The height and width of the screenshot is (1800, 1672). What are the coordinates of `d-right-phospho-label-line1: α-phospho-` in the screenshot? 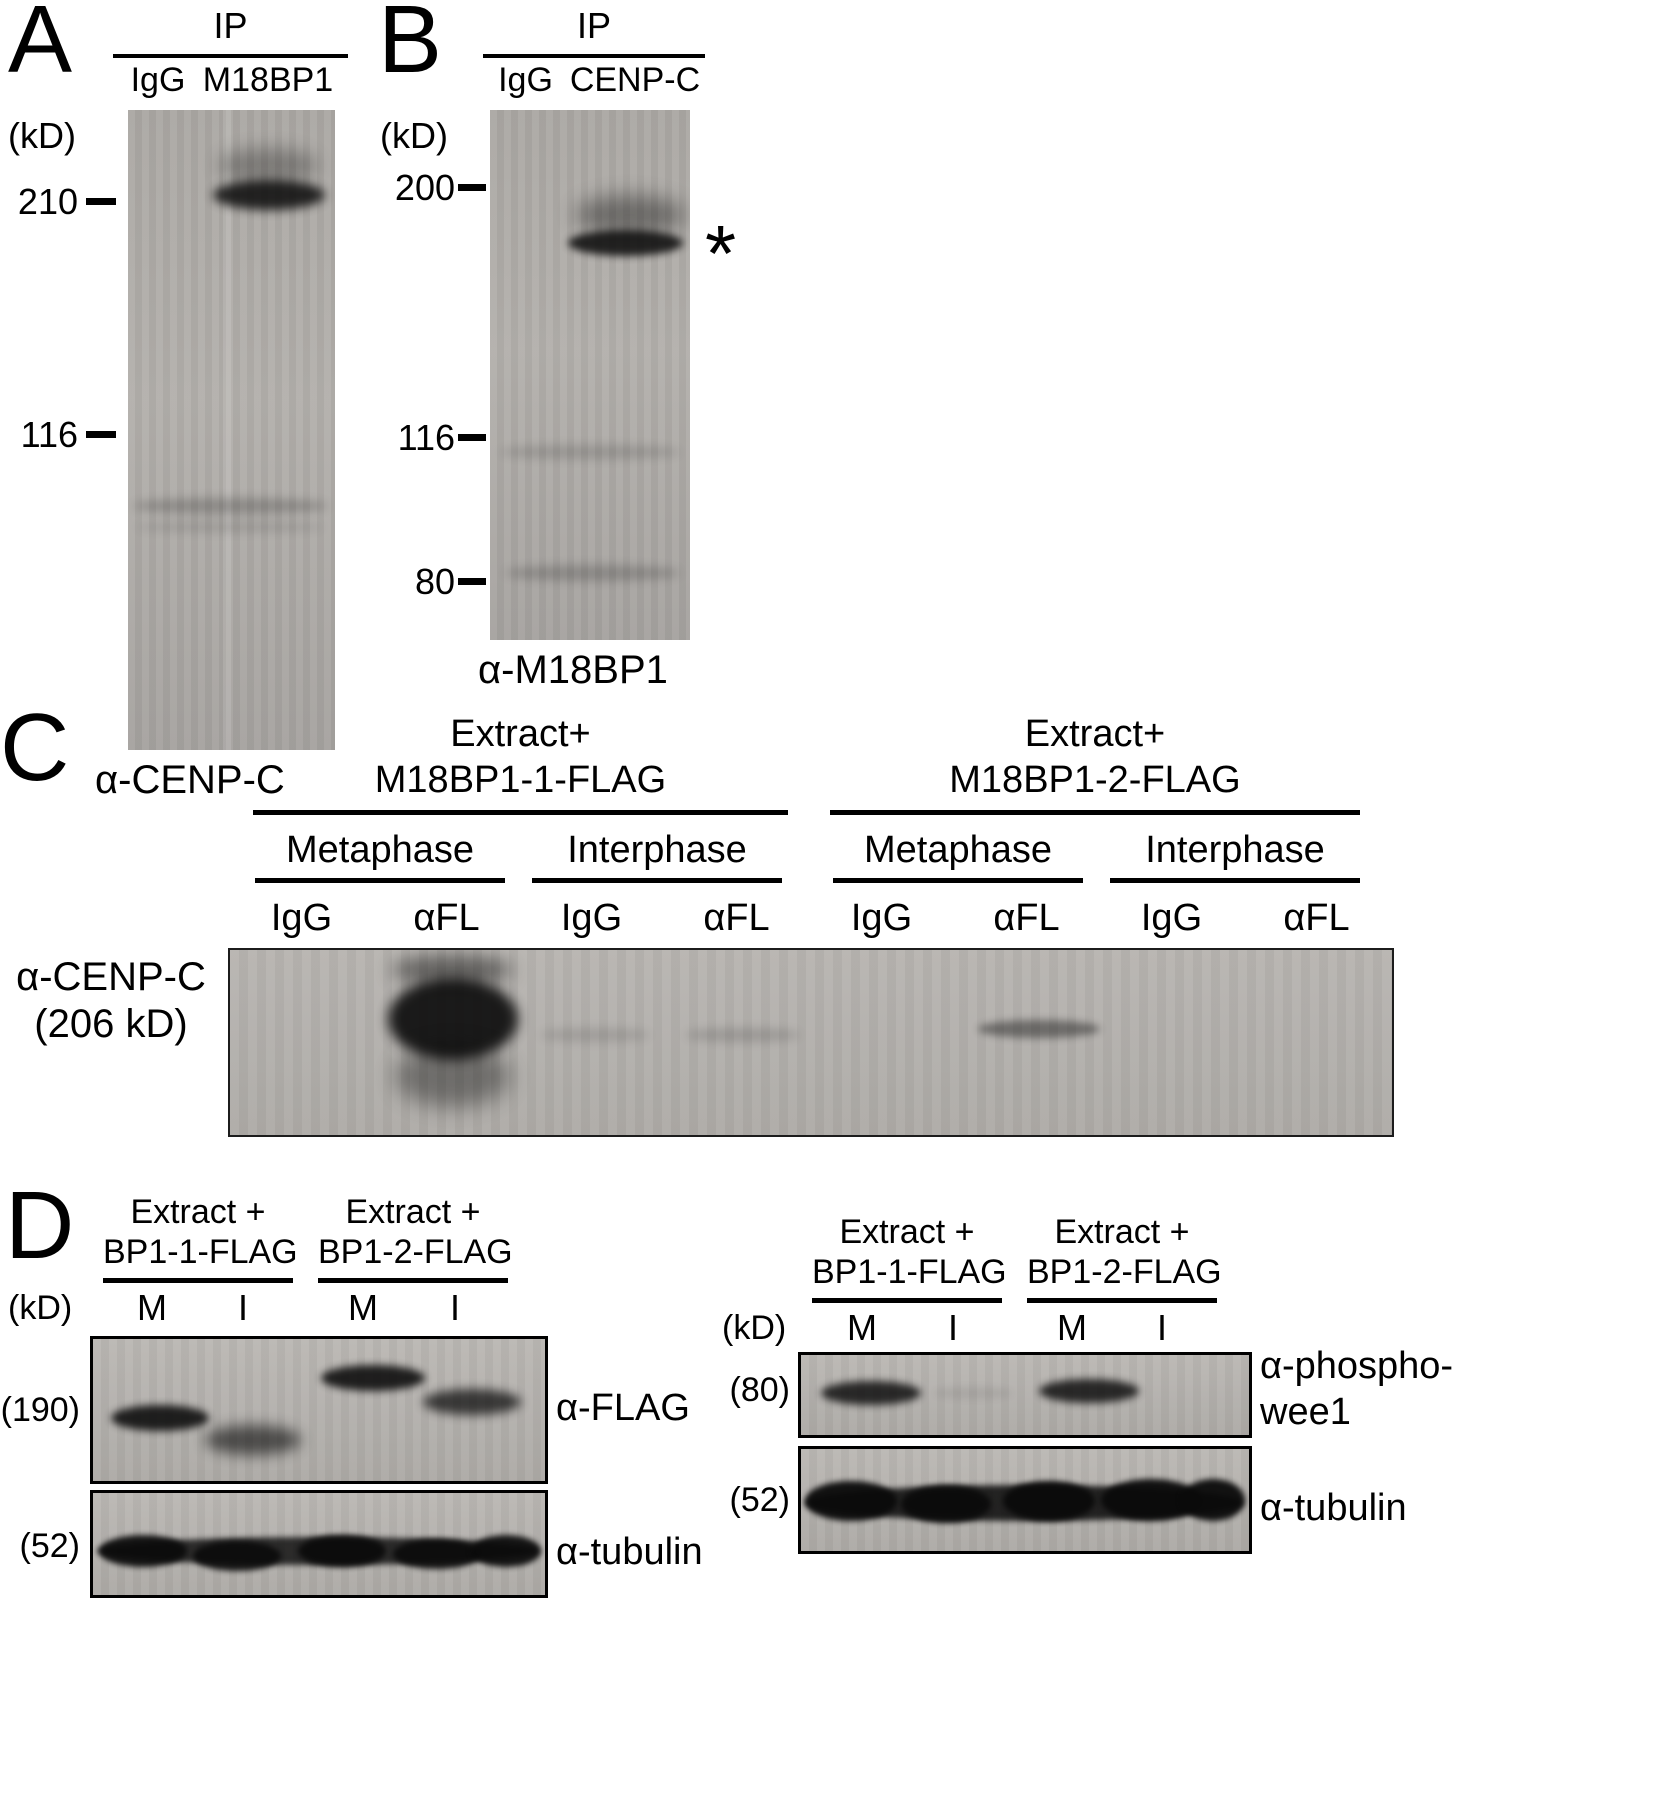 It's located at (1357, 1366).